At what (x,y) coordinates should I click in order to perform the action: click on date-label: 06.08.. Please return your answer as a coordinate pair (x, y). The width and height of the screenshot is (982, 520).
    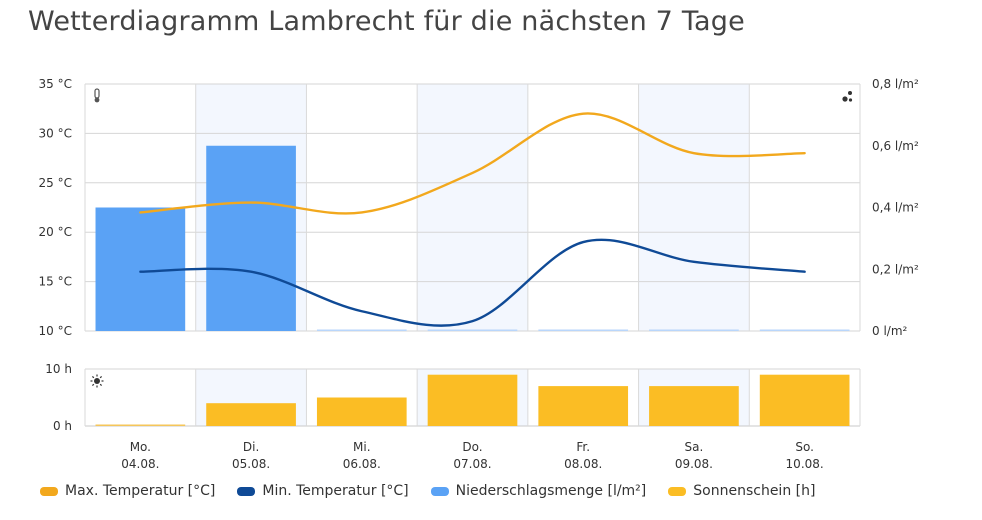
    Looking at the image, I should click on (362, 464).